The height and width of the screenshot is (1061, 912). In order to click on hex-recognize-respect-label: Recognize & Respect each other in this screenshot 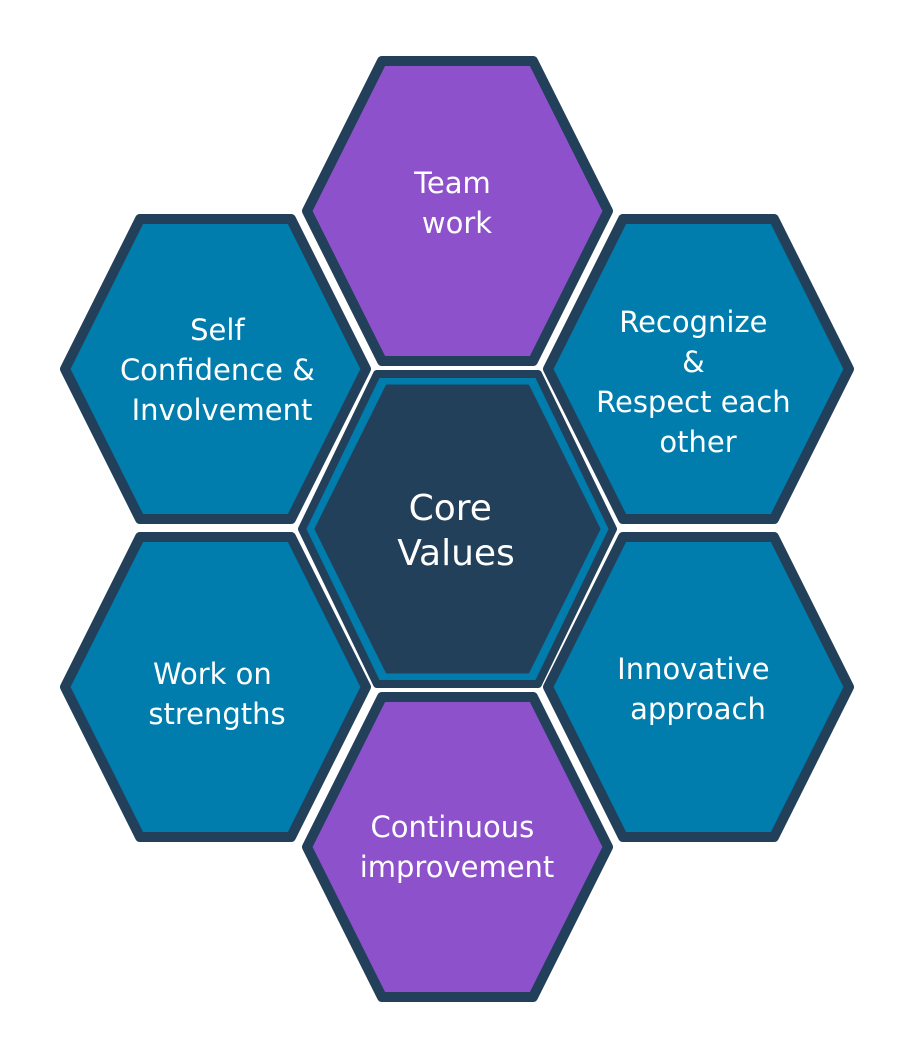, I will do `click(698, 382)`.